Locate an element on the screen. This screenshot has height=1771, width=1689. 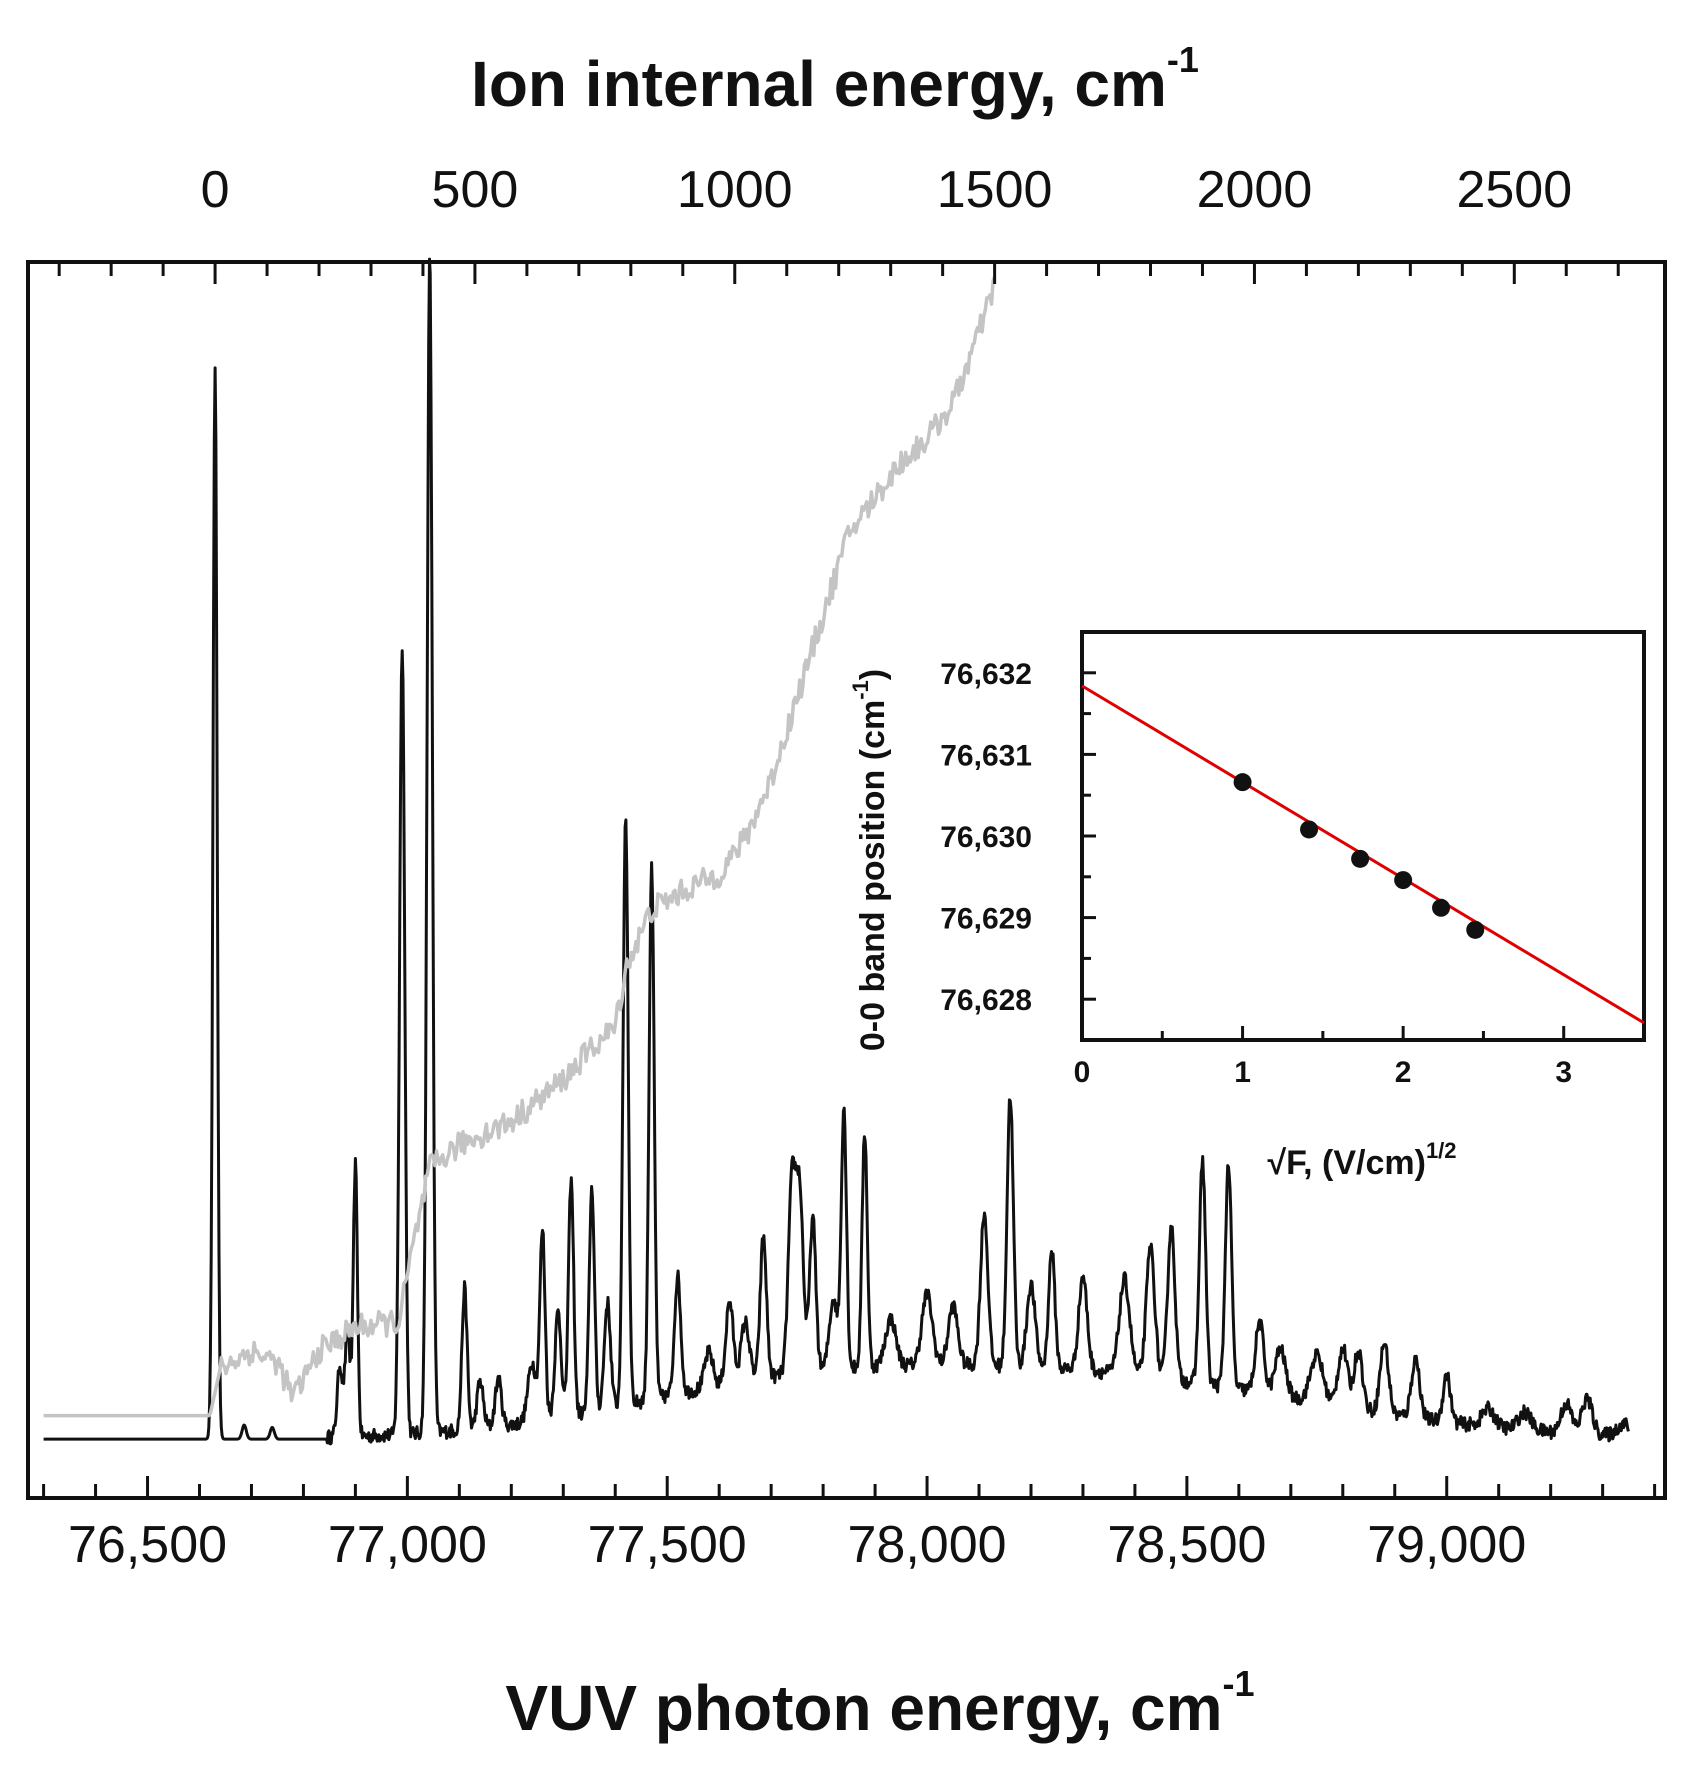
bottom-tick-label: 77,500 is located at coordinates (667, 1545).